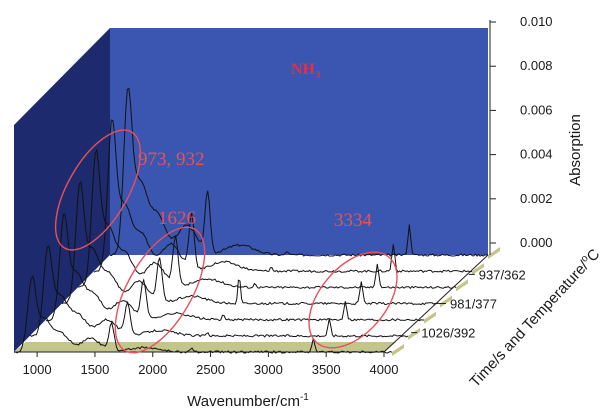 Image resolution: width=614 pixels, height=413 pixels. What do you see at coordinates (448, 333) in the screenshot?
I see `z-tick-label: 1026/392` at bounding box center [448, 333].